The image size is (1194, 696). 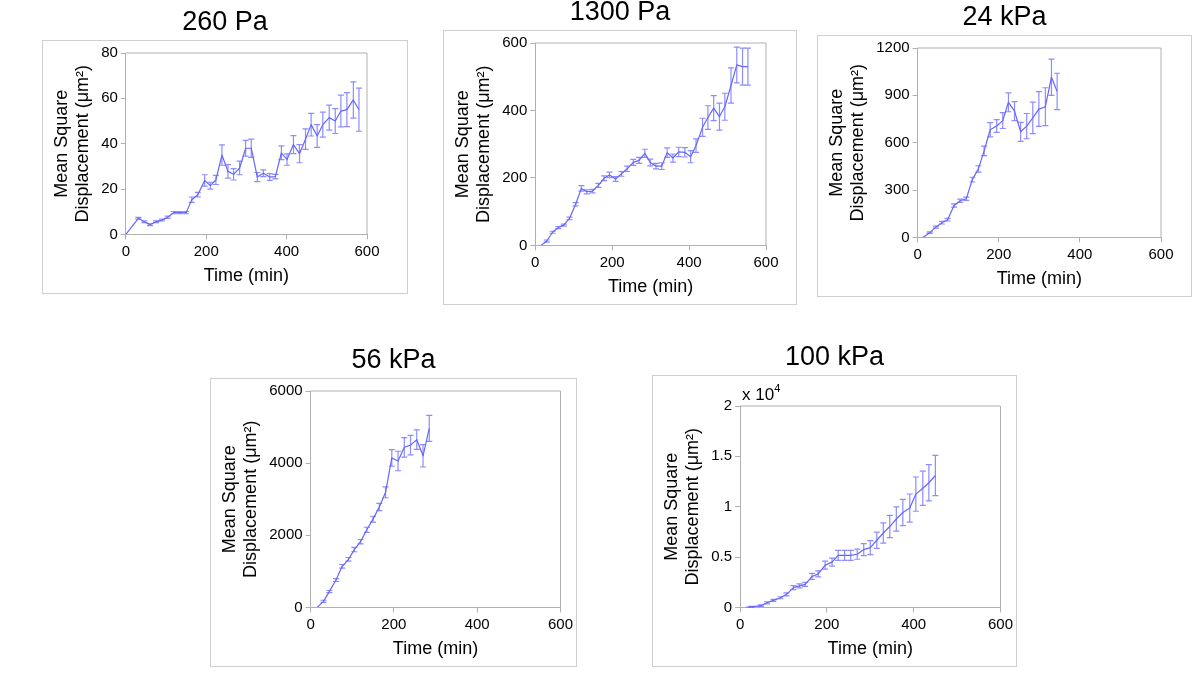 What do you see at coordinates (286, 534) in the screenshot?
I see `y-tick-label: 2000` at bounding box center [286, 534].